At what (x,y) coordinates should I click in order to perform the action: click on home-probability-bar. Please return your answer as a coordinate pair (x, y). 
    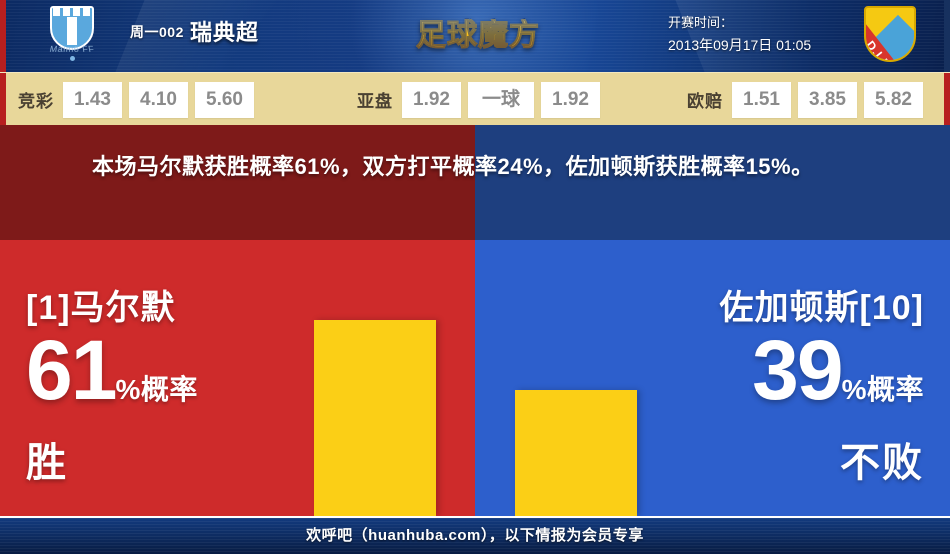
    Looking at the image, I should click on (375, 418).